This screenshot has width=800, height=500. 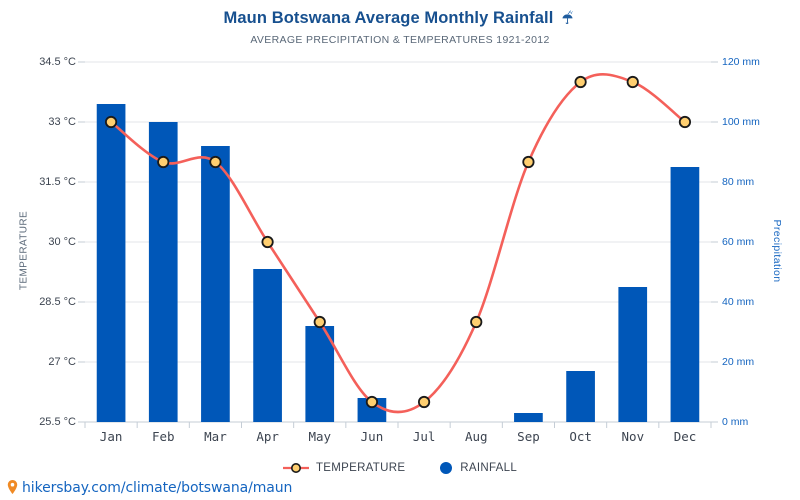 I want to click on temperature-marker-oct, so click(x=580, y=82).